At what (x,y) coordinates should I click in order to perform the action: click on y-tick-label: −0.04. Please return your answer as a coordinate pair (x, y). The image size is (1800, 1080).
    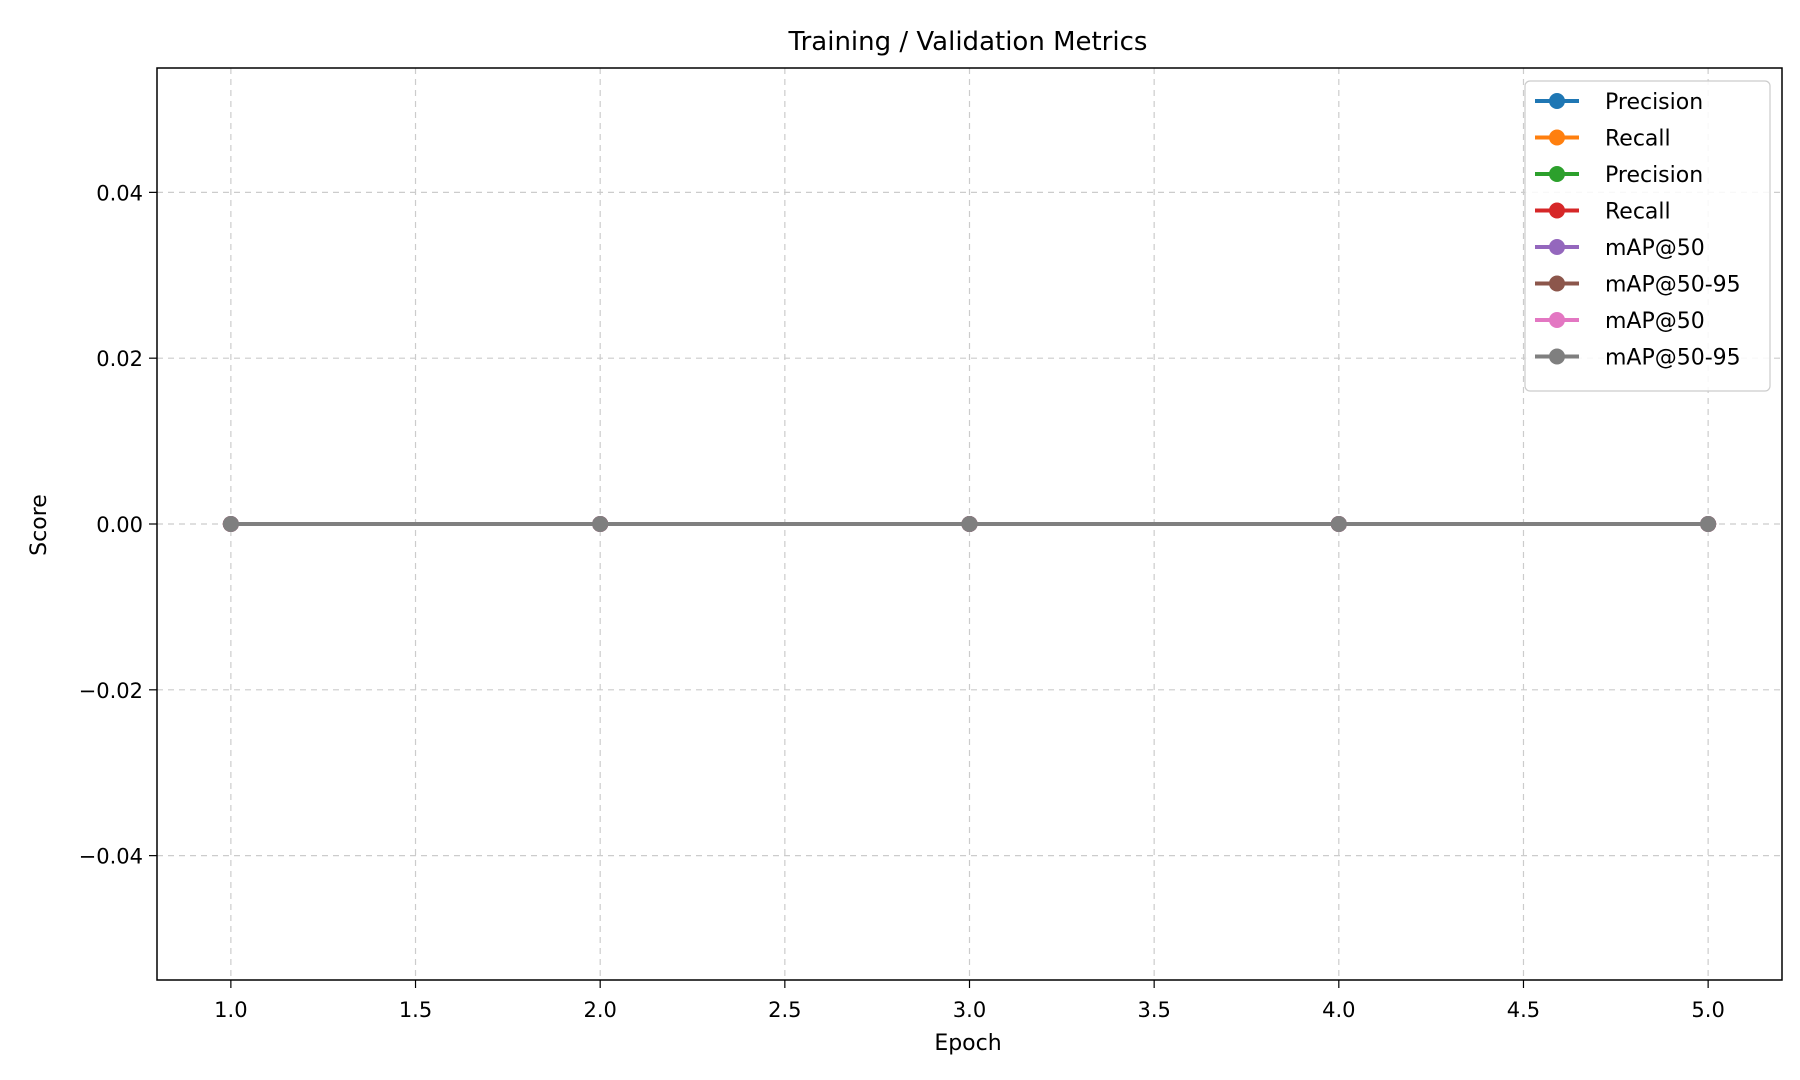
    Looking at the image, I should click on (111, 857).